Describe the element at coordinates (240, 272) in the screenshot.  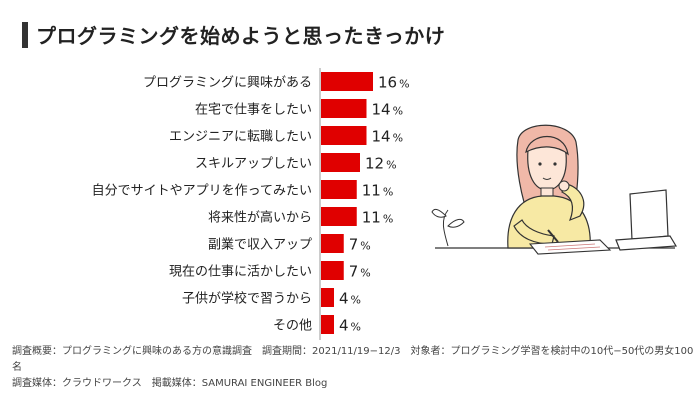
I see `category-label: 現在の仕事に活かしたい` at that location.